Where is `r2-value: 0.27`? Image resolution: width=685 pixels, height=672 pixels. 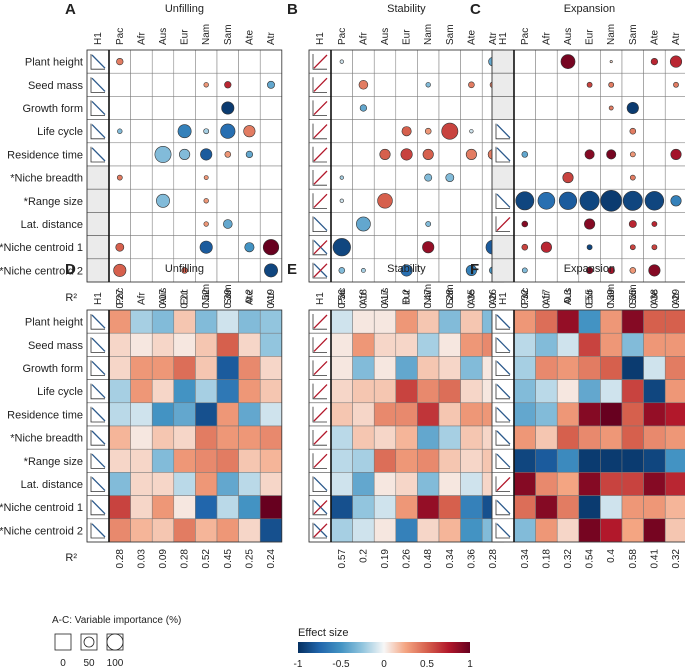
r2-value: 0.27 is located at coordinates (120, 299).